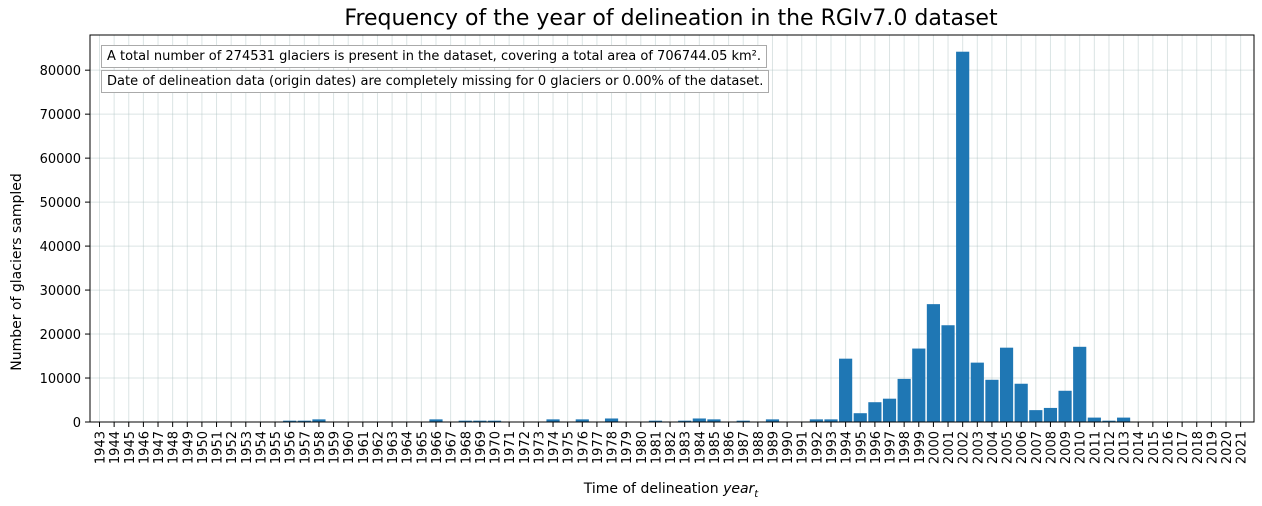  I want to click on bar-1984, so click(699, 420).